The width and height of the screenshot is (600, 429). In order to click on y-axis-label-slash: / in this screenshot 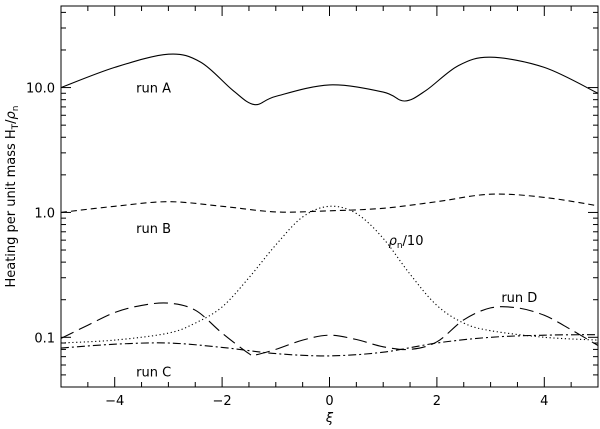, I will do `click(11, 121)`.